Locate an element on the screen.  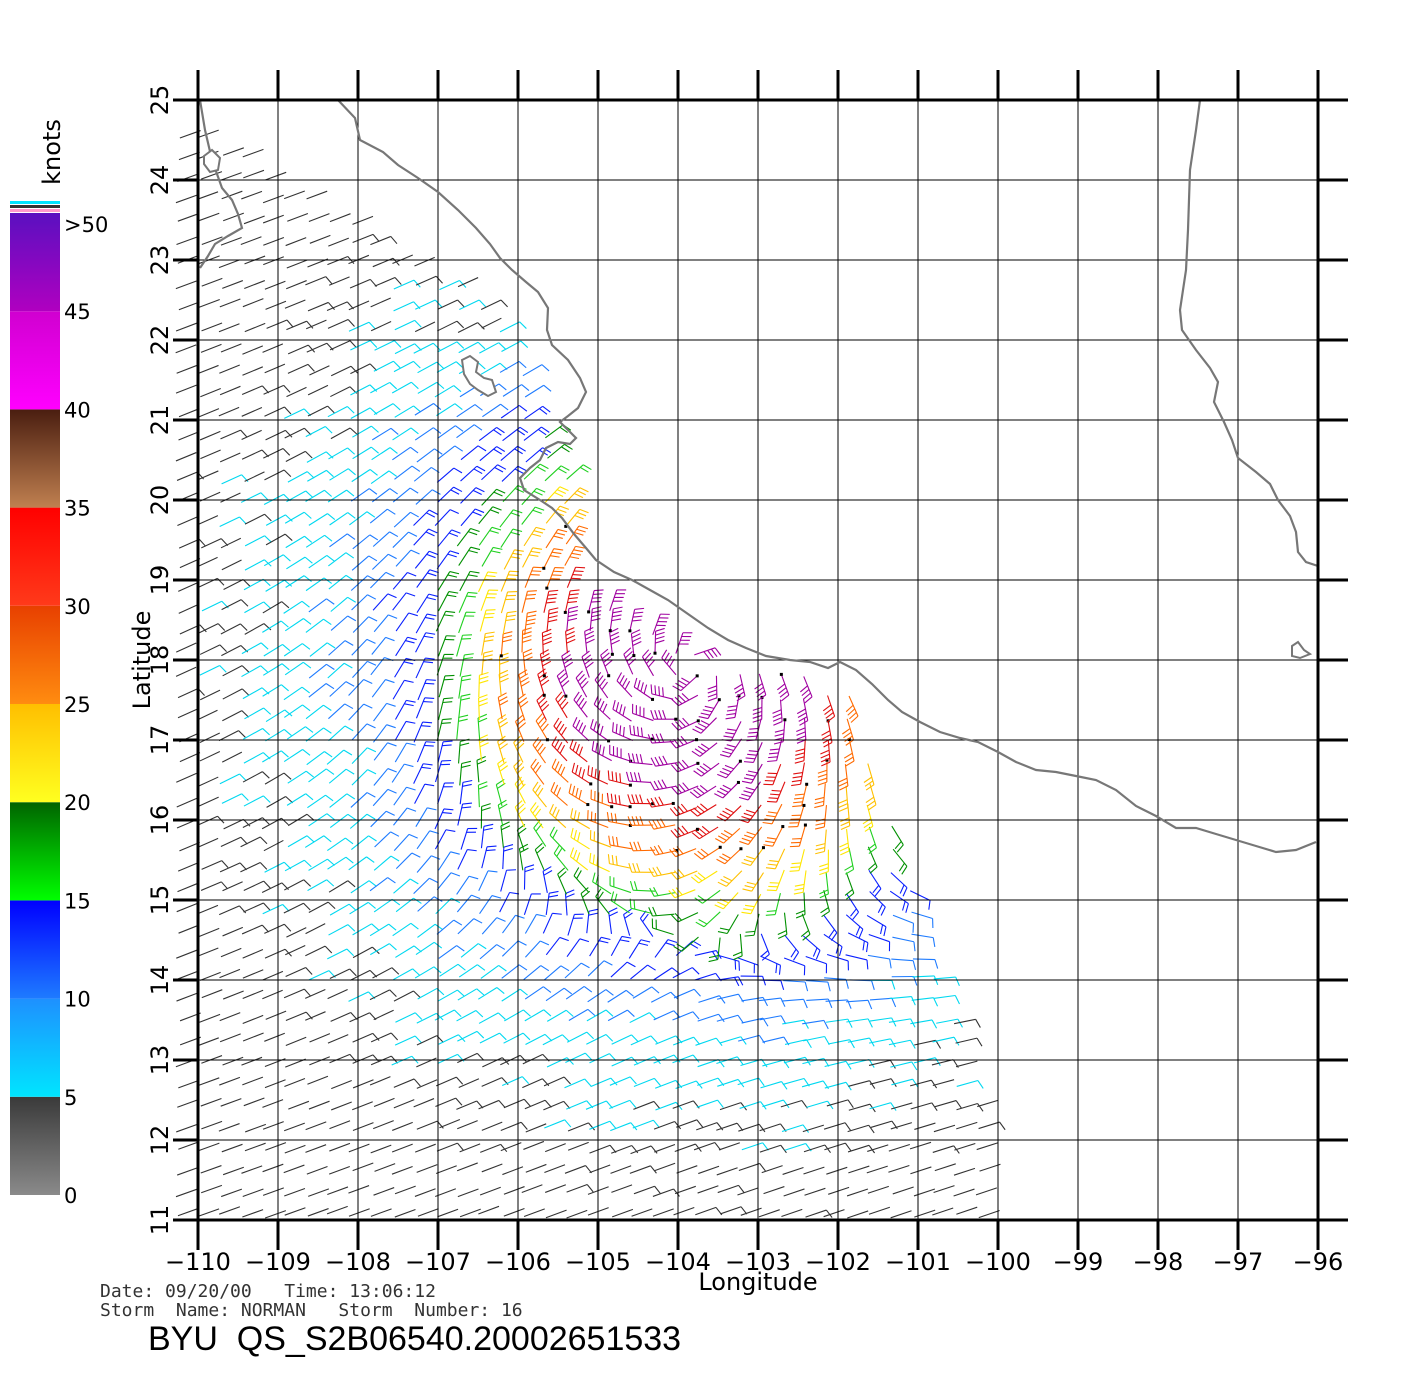
legend-label: 0 is located at coordinates (70, 1196).